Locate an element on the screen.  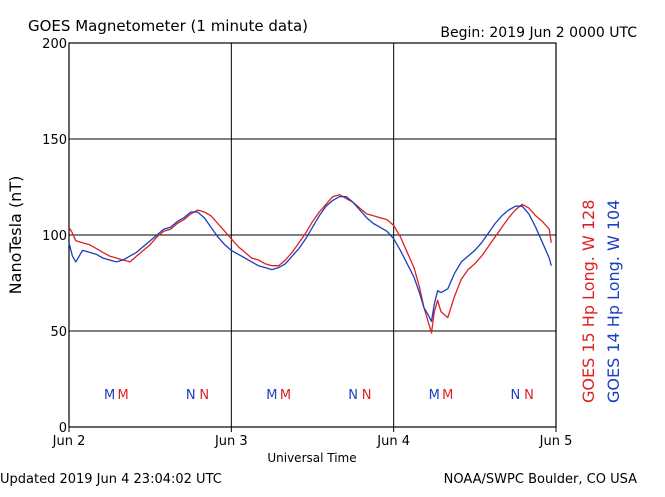
x-tick-label: Jun 5 is located at coordinates (556, 441).